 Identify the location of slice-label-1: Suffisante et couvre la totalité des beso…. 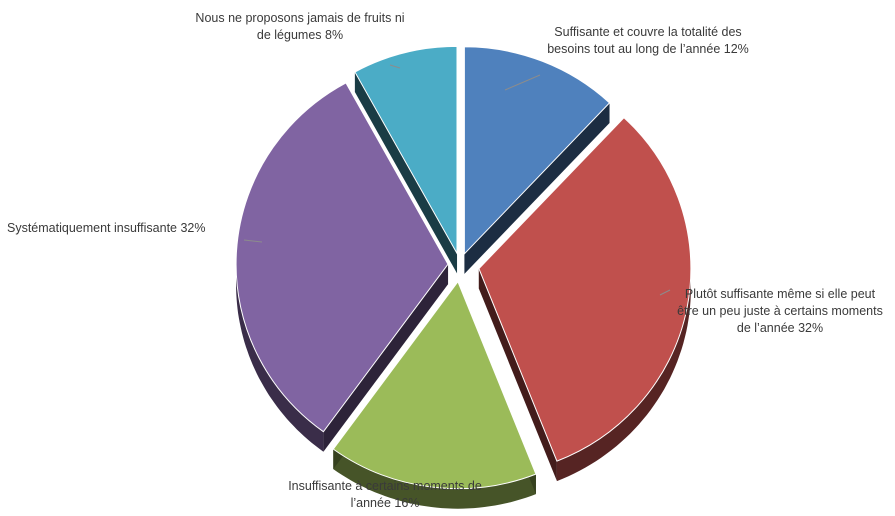
(648, 40).